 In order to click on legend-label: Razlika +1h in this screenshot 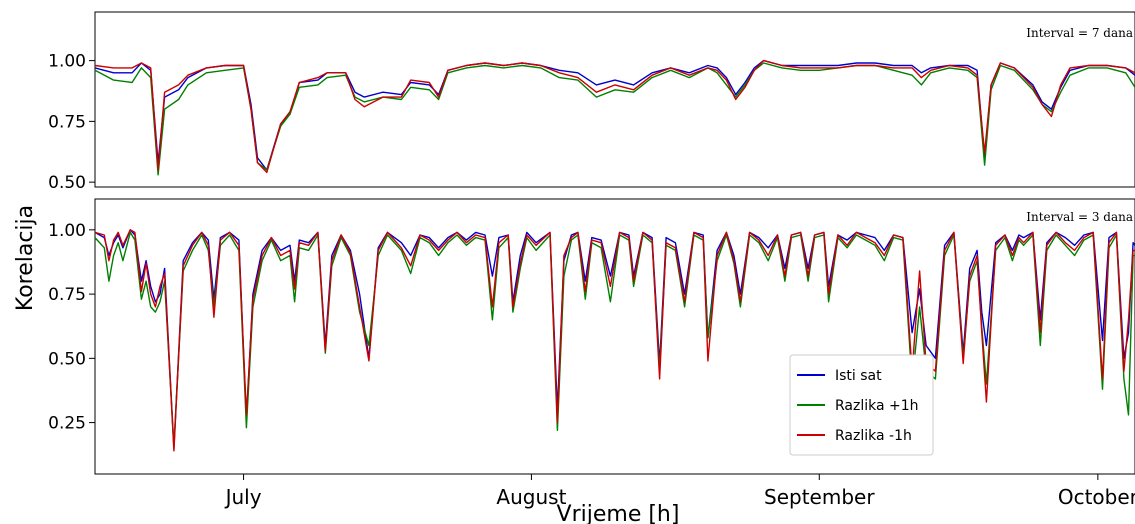, I will do `click(877, 406)`.